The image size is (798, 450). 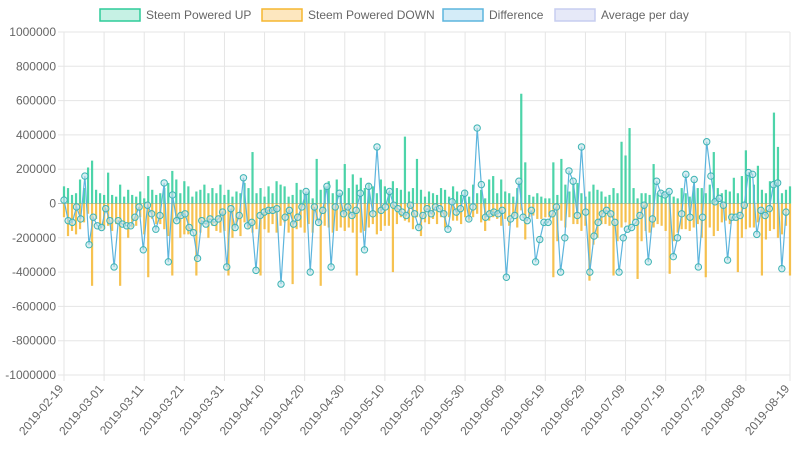 What do you see at coordinates (463, 15) in the screenshot?
I see `legend-swatch-diff` at bounding box center [463, 15].